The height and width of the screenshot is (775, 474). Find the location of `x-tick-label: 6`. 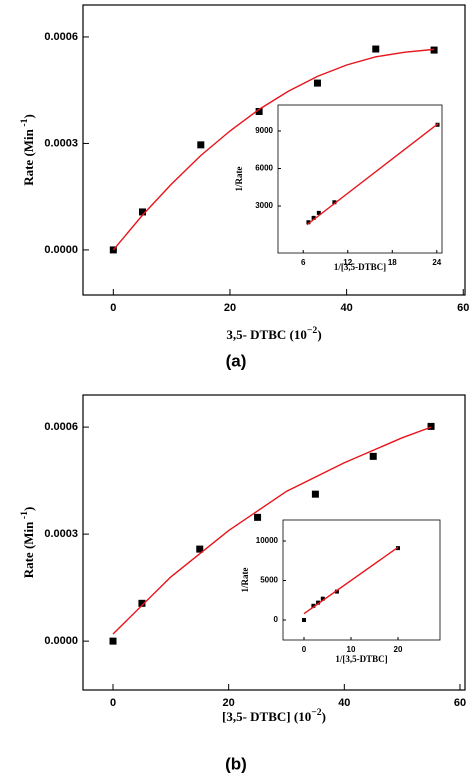

x-tick-label: 6 is located at coordinates (303, 262).